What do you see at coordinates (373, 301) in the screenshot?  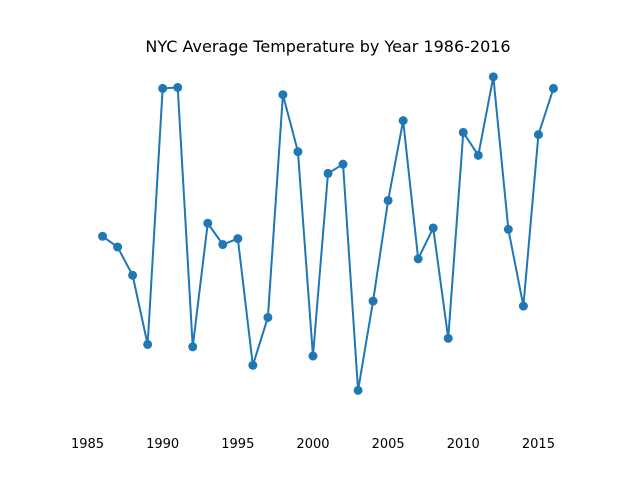 I see `data-point-2004` at bounding box center [373, 301].